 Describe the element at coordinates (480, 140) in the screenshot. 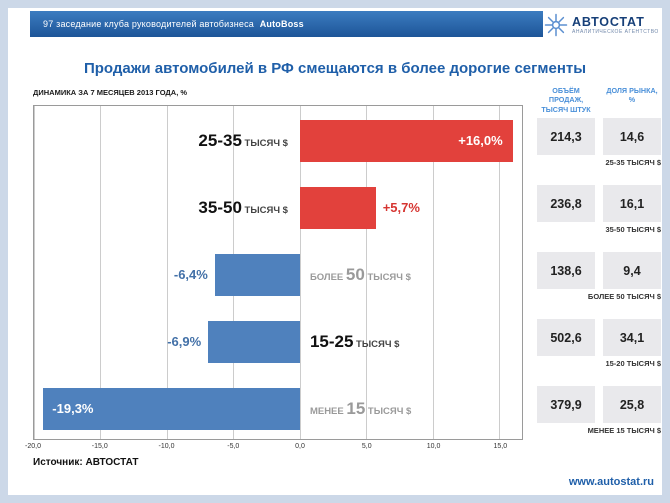

I see `bar-value-label: +16,0%` at that location.